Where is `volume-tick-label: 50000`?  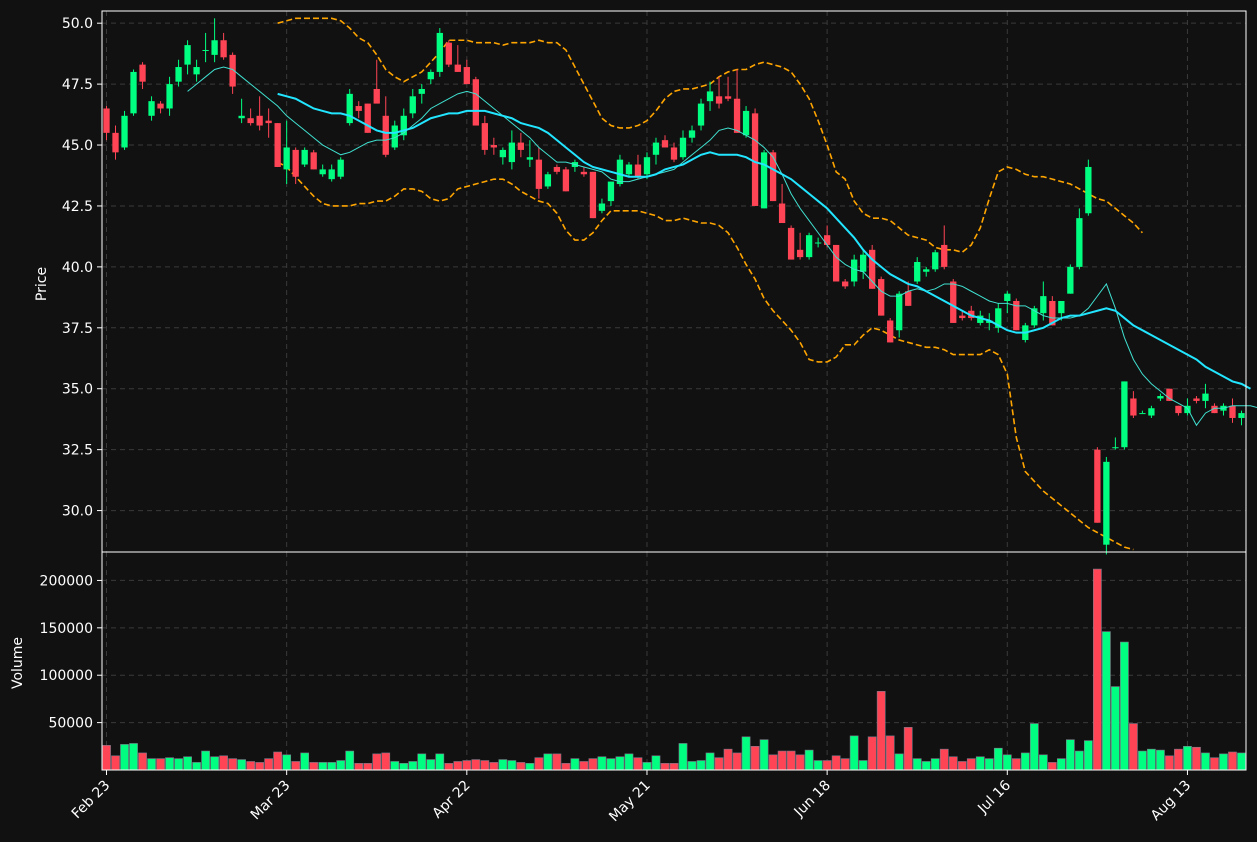
volume-tick-label: 50000 is located at coordinates (70, 724).